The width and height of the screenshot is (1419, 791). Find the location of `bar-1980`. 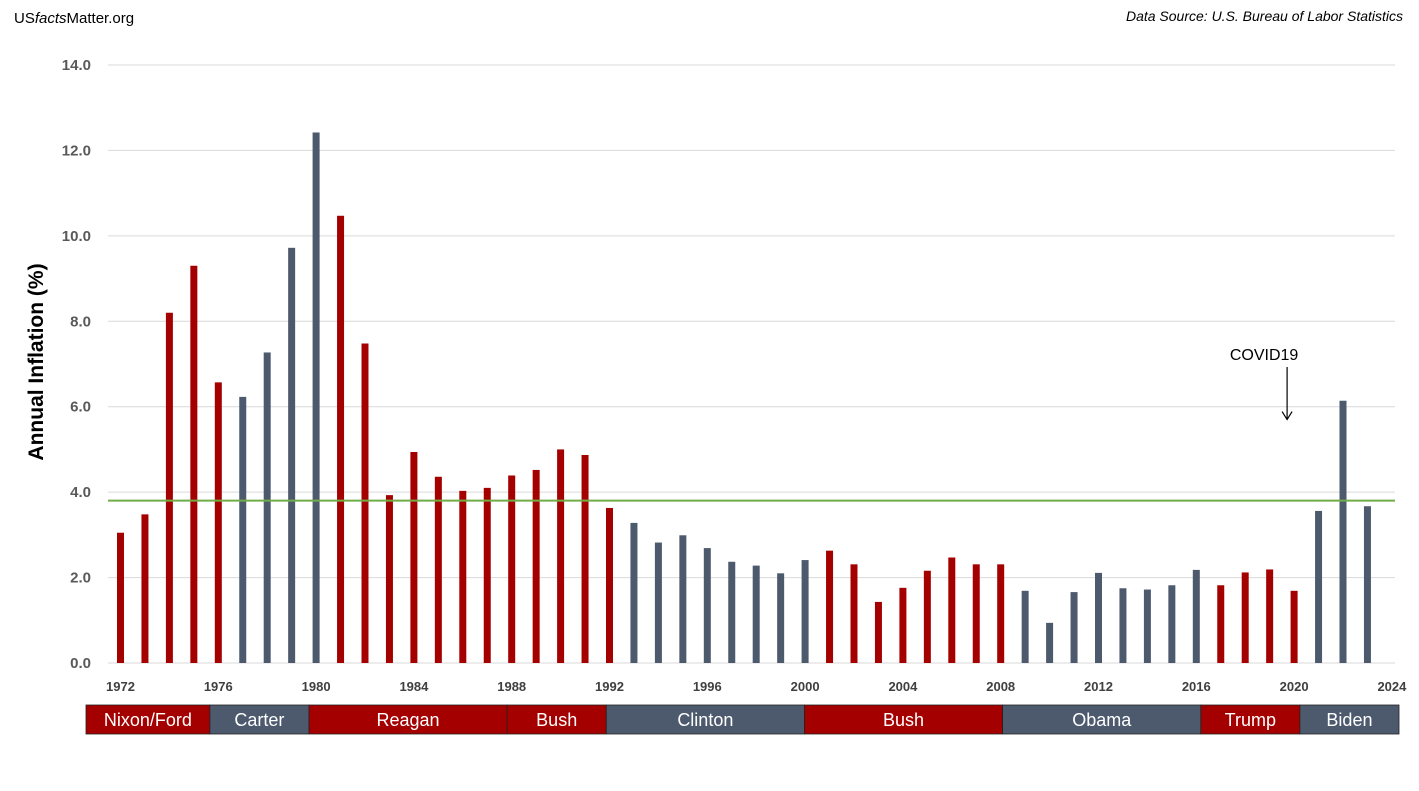

bar-1980 is located at coordinates (316, 397).